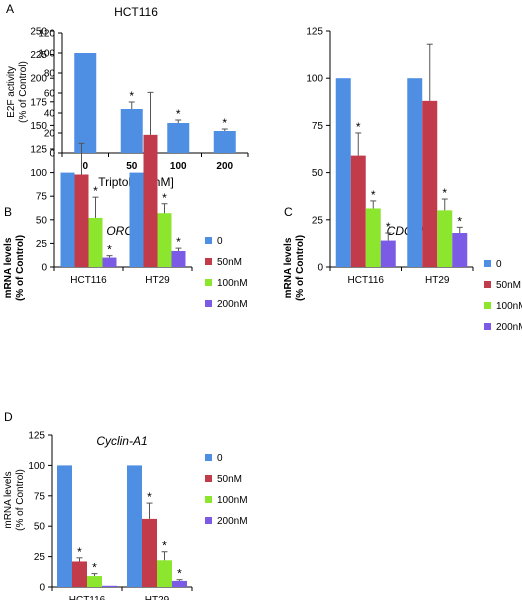 The image size is (522, 600). I want to click on y-tick-label: 20, so click(50, 134).